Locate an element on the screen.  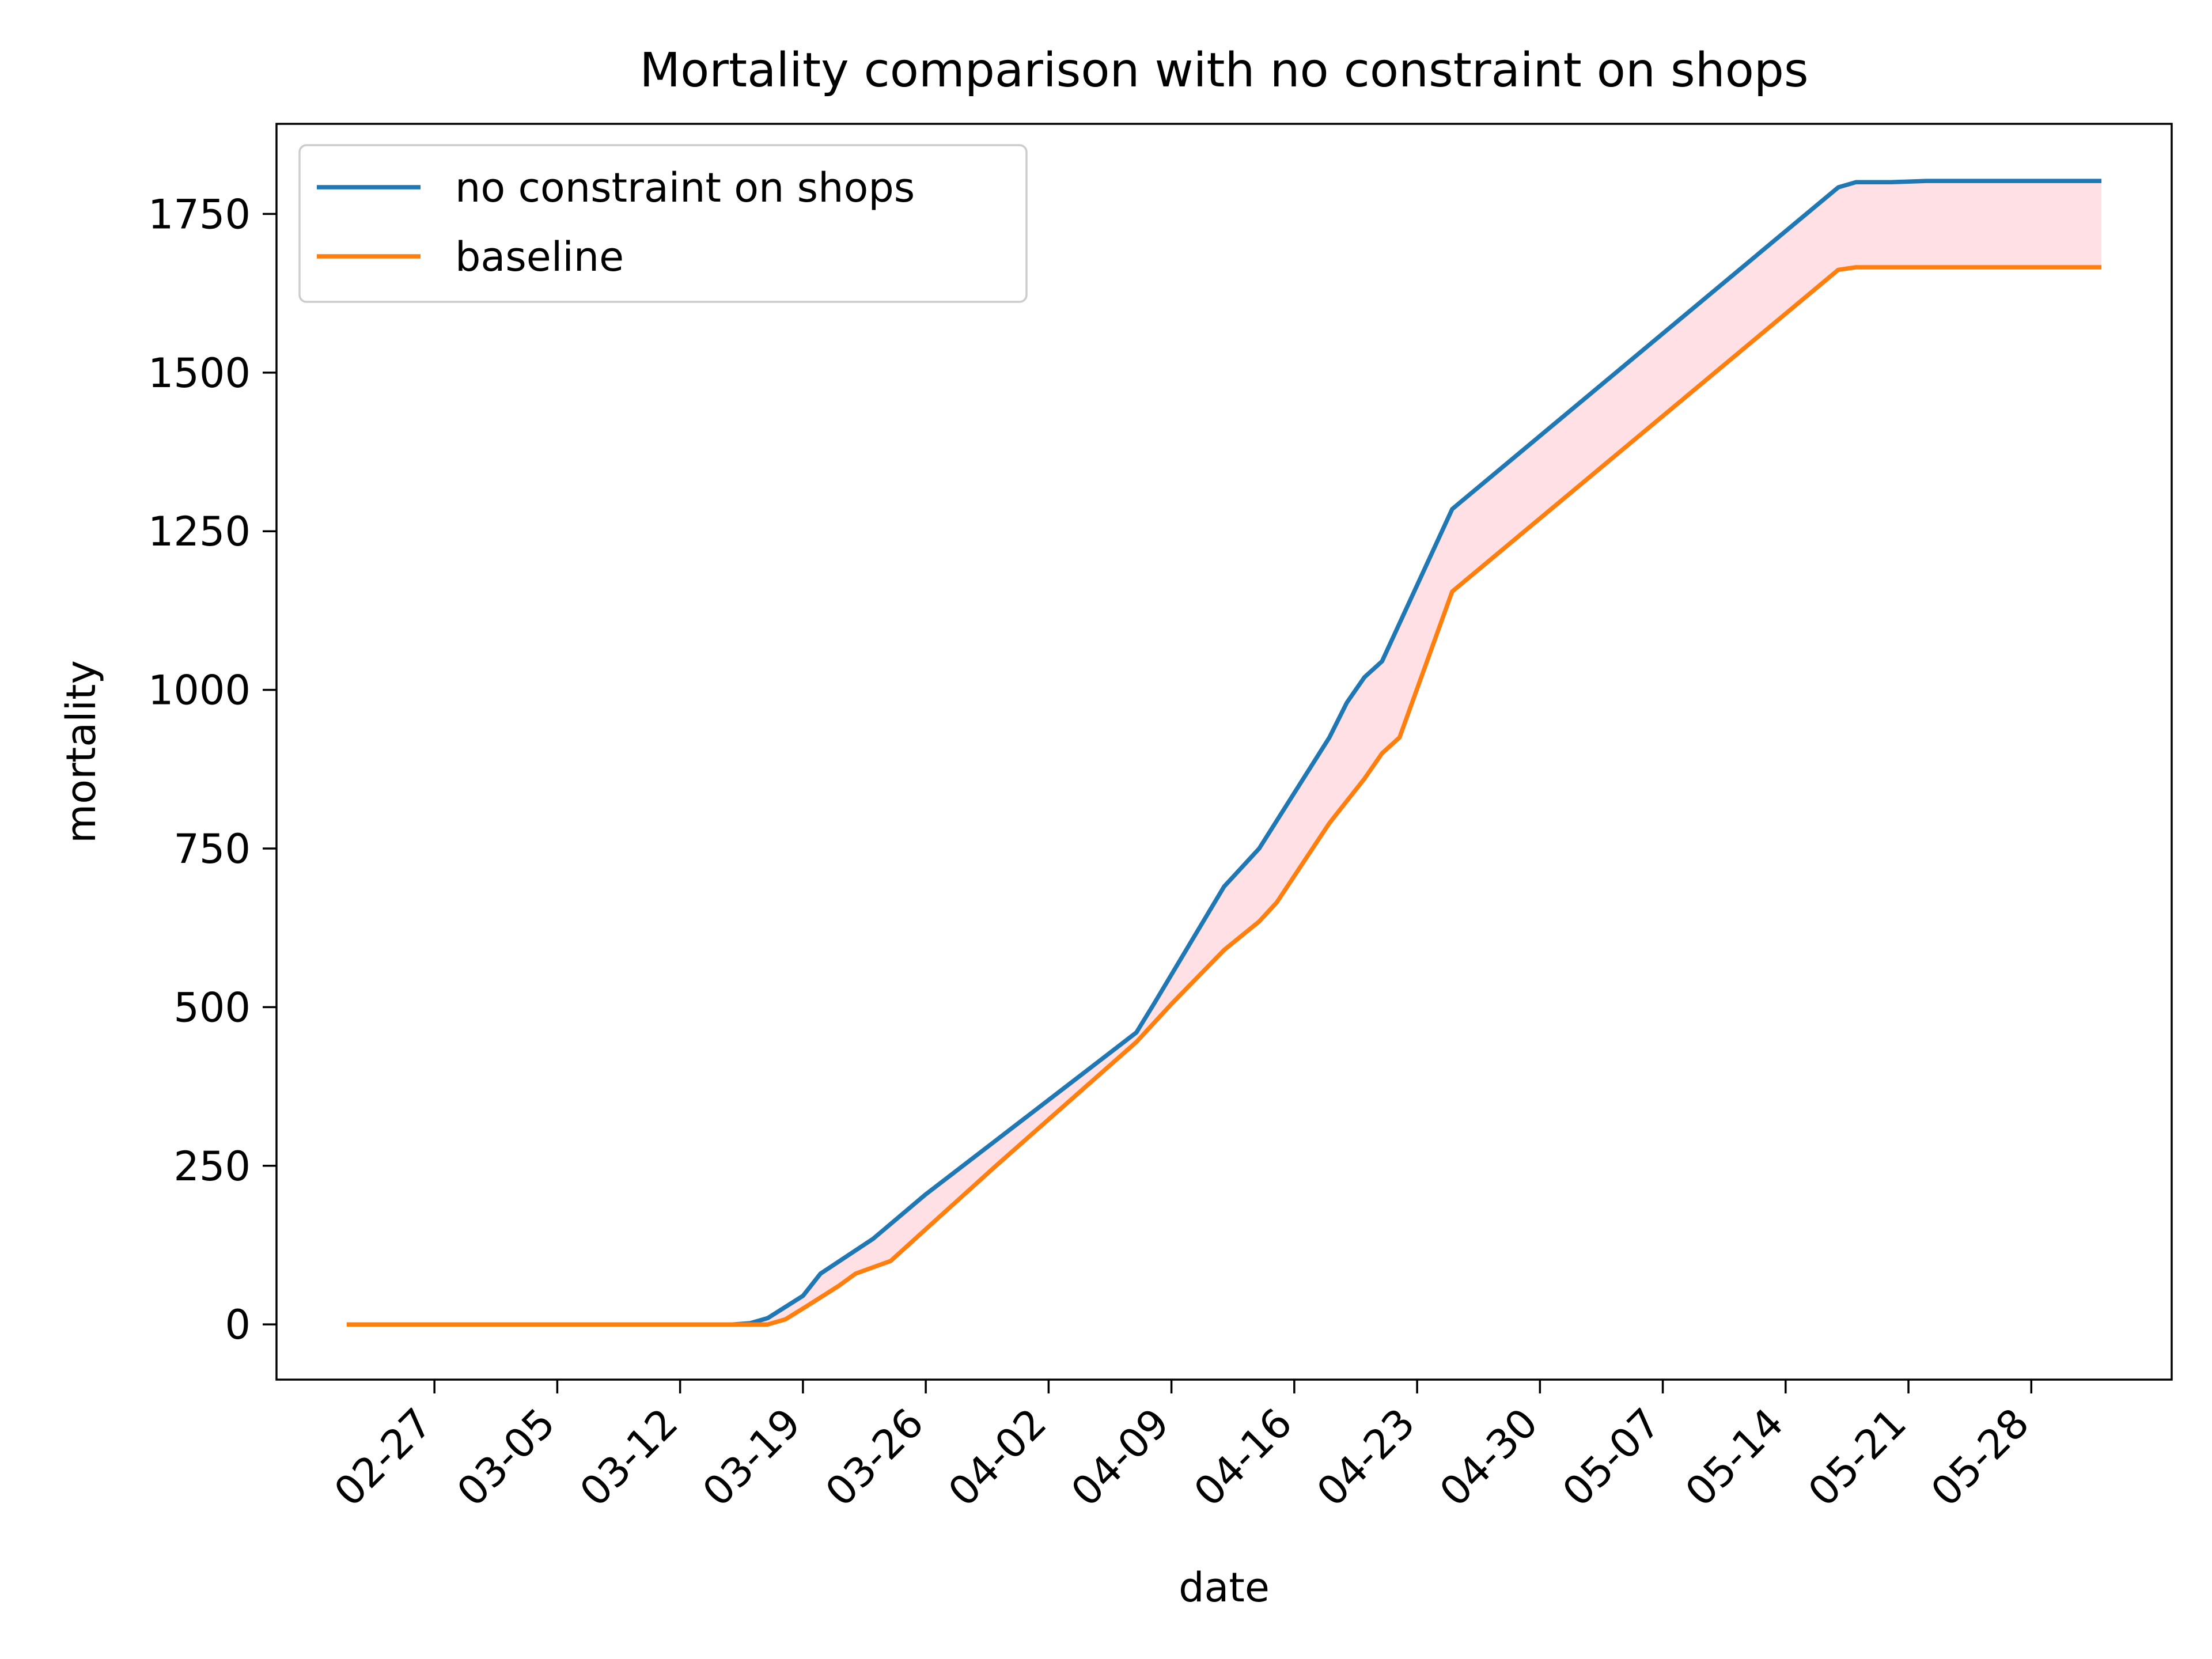
legend-box is located at coordinates (663, 223).